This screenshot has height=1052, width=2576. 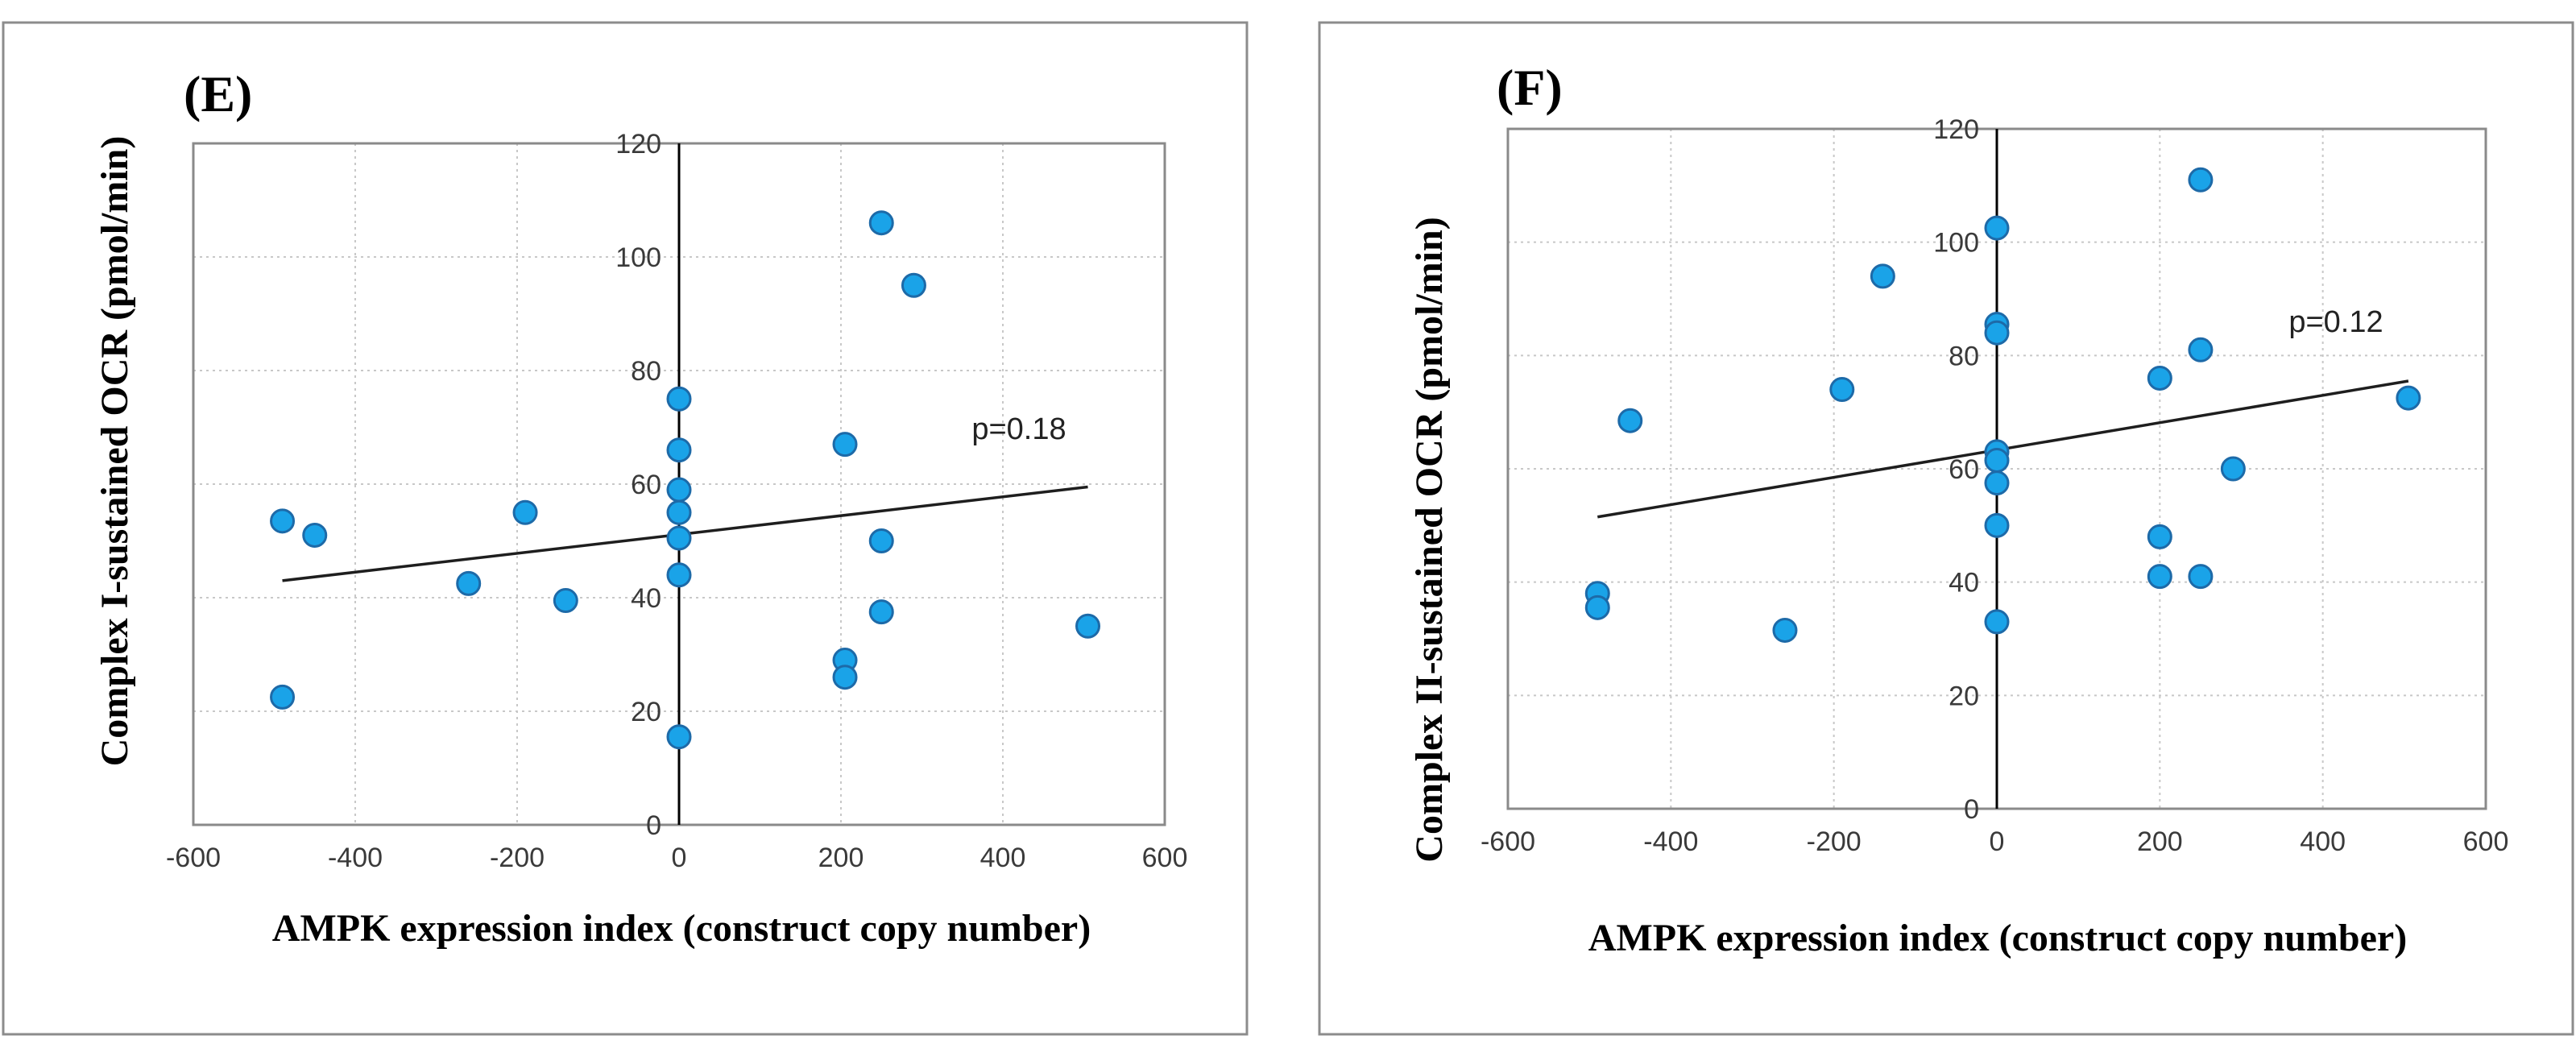 I want to click on panel-e-x-tick-label: 200, so click(x=841, y=858).